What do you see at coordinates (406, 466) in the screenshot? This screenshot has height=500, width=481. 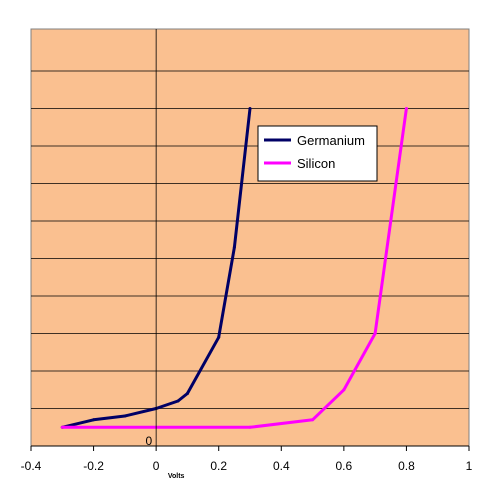 I see `x-tick-label-6: 0.8` at bounding box center [406, 466].